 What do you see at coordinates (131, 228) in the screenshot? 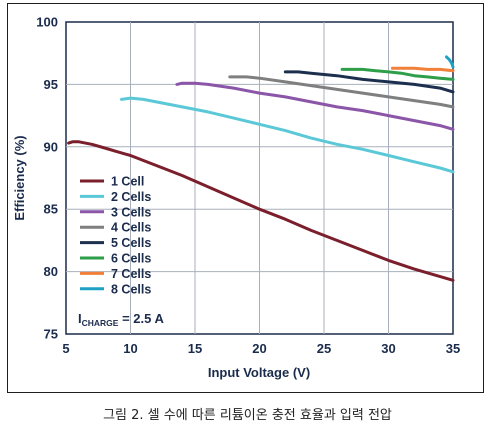
I see `legend-label-4: 4 Cells` at bounding box center [131, 228].